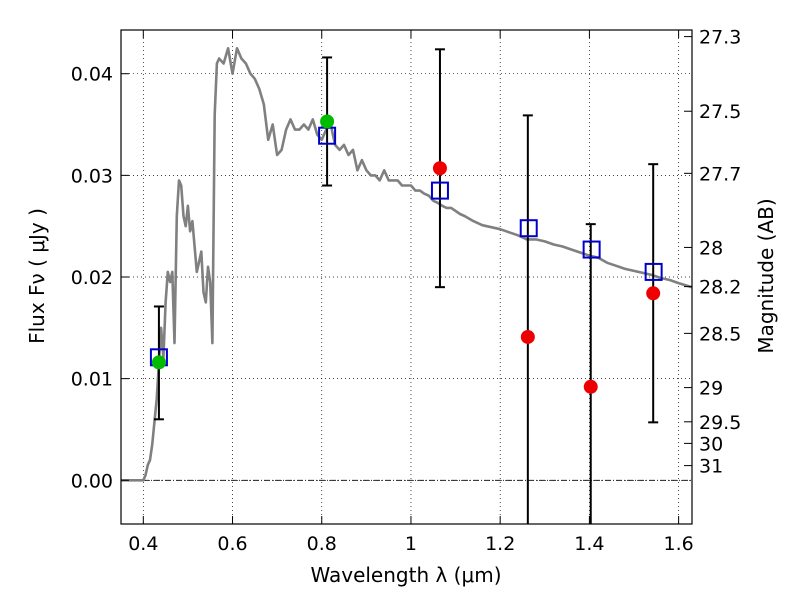 This screenshot has height=600, width=800. What do you see at coordinates (92, 380) in the screenshot?
I see `y-tick-label: 0.01` at bounding box center [92, 380].